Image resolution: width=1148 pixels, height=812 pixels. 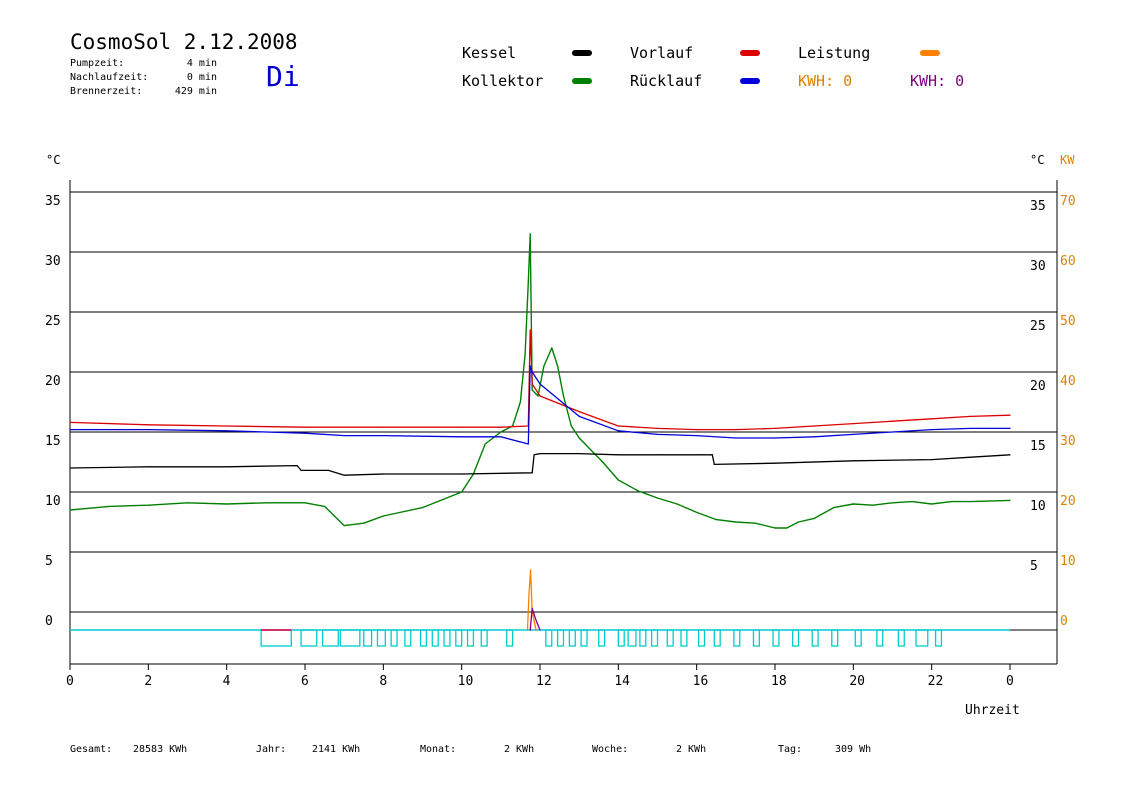 What do you see at coordinates (227, 681) in the screenshot?
I see `x-tick-label-2: 4` at bounding box center [227, 681].